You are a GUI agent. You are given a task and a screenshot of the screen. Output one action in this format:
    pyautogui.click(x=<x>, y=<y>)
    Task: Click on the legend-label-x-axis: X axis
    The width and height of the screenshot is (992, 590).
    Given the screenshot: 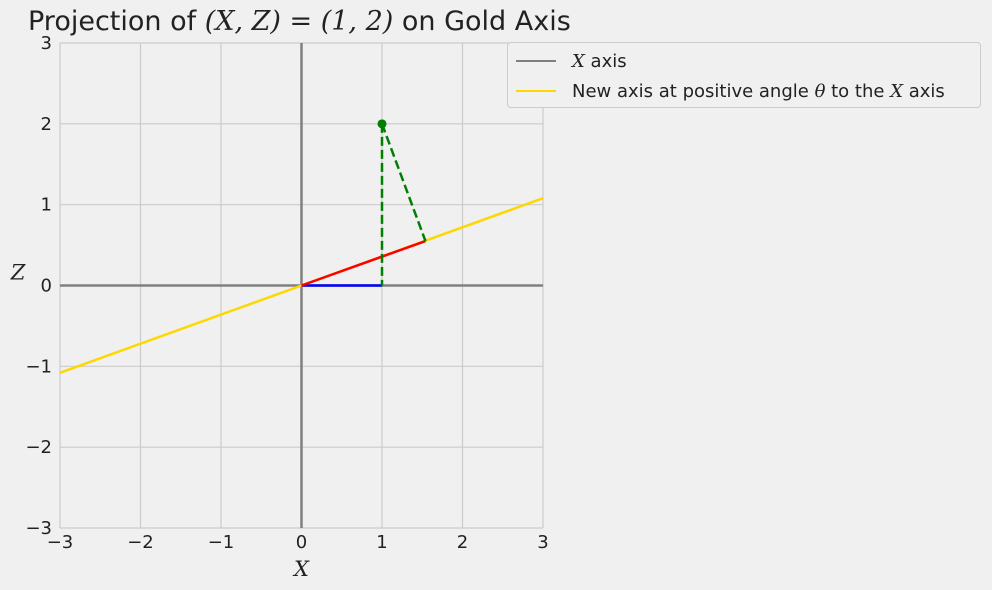 What is the action you would take?
    pyautogui.click(x=599, y=61)
    